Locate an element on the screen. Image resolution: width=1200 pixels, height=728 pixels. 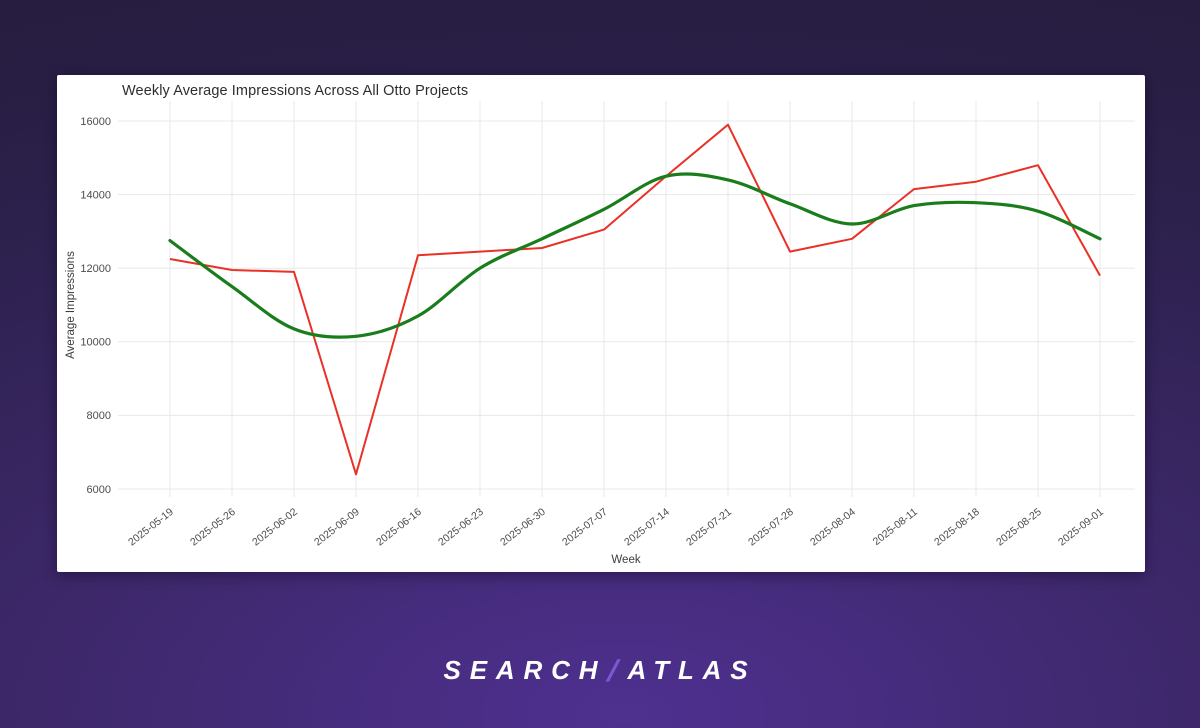
x-tick-label: 2025-06-30 is located at coordinates (523, 527).